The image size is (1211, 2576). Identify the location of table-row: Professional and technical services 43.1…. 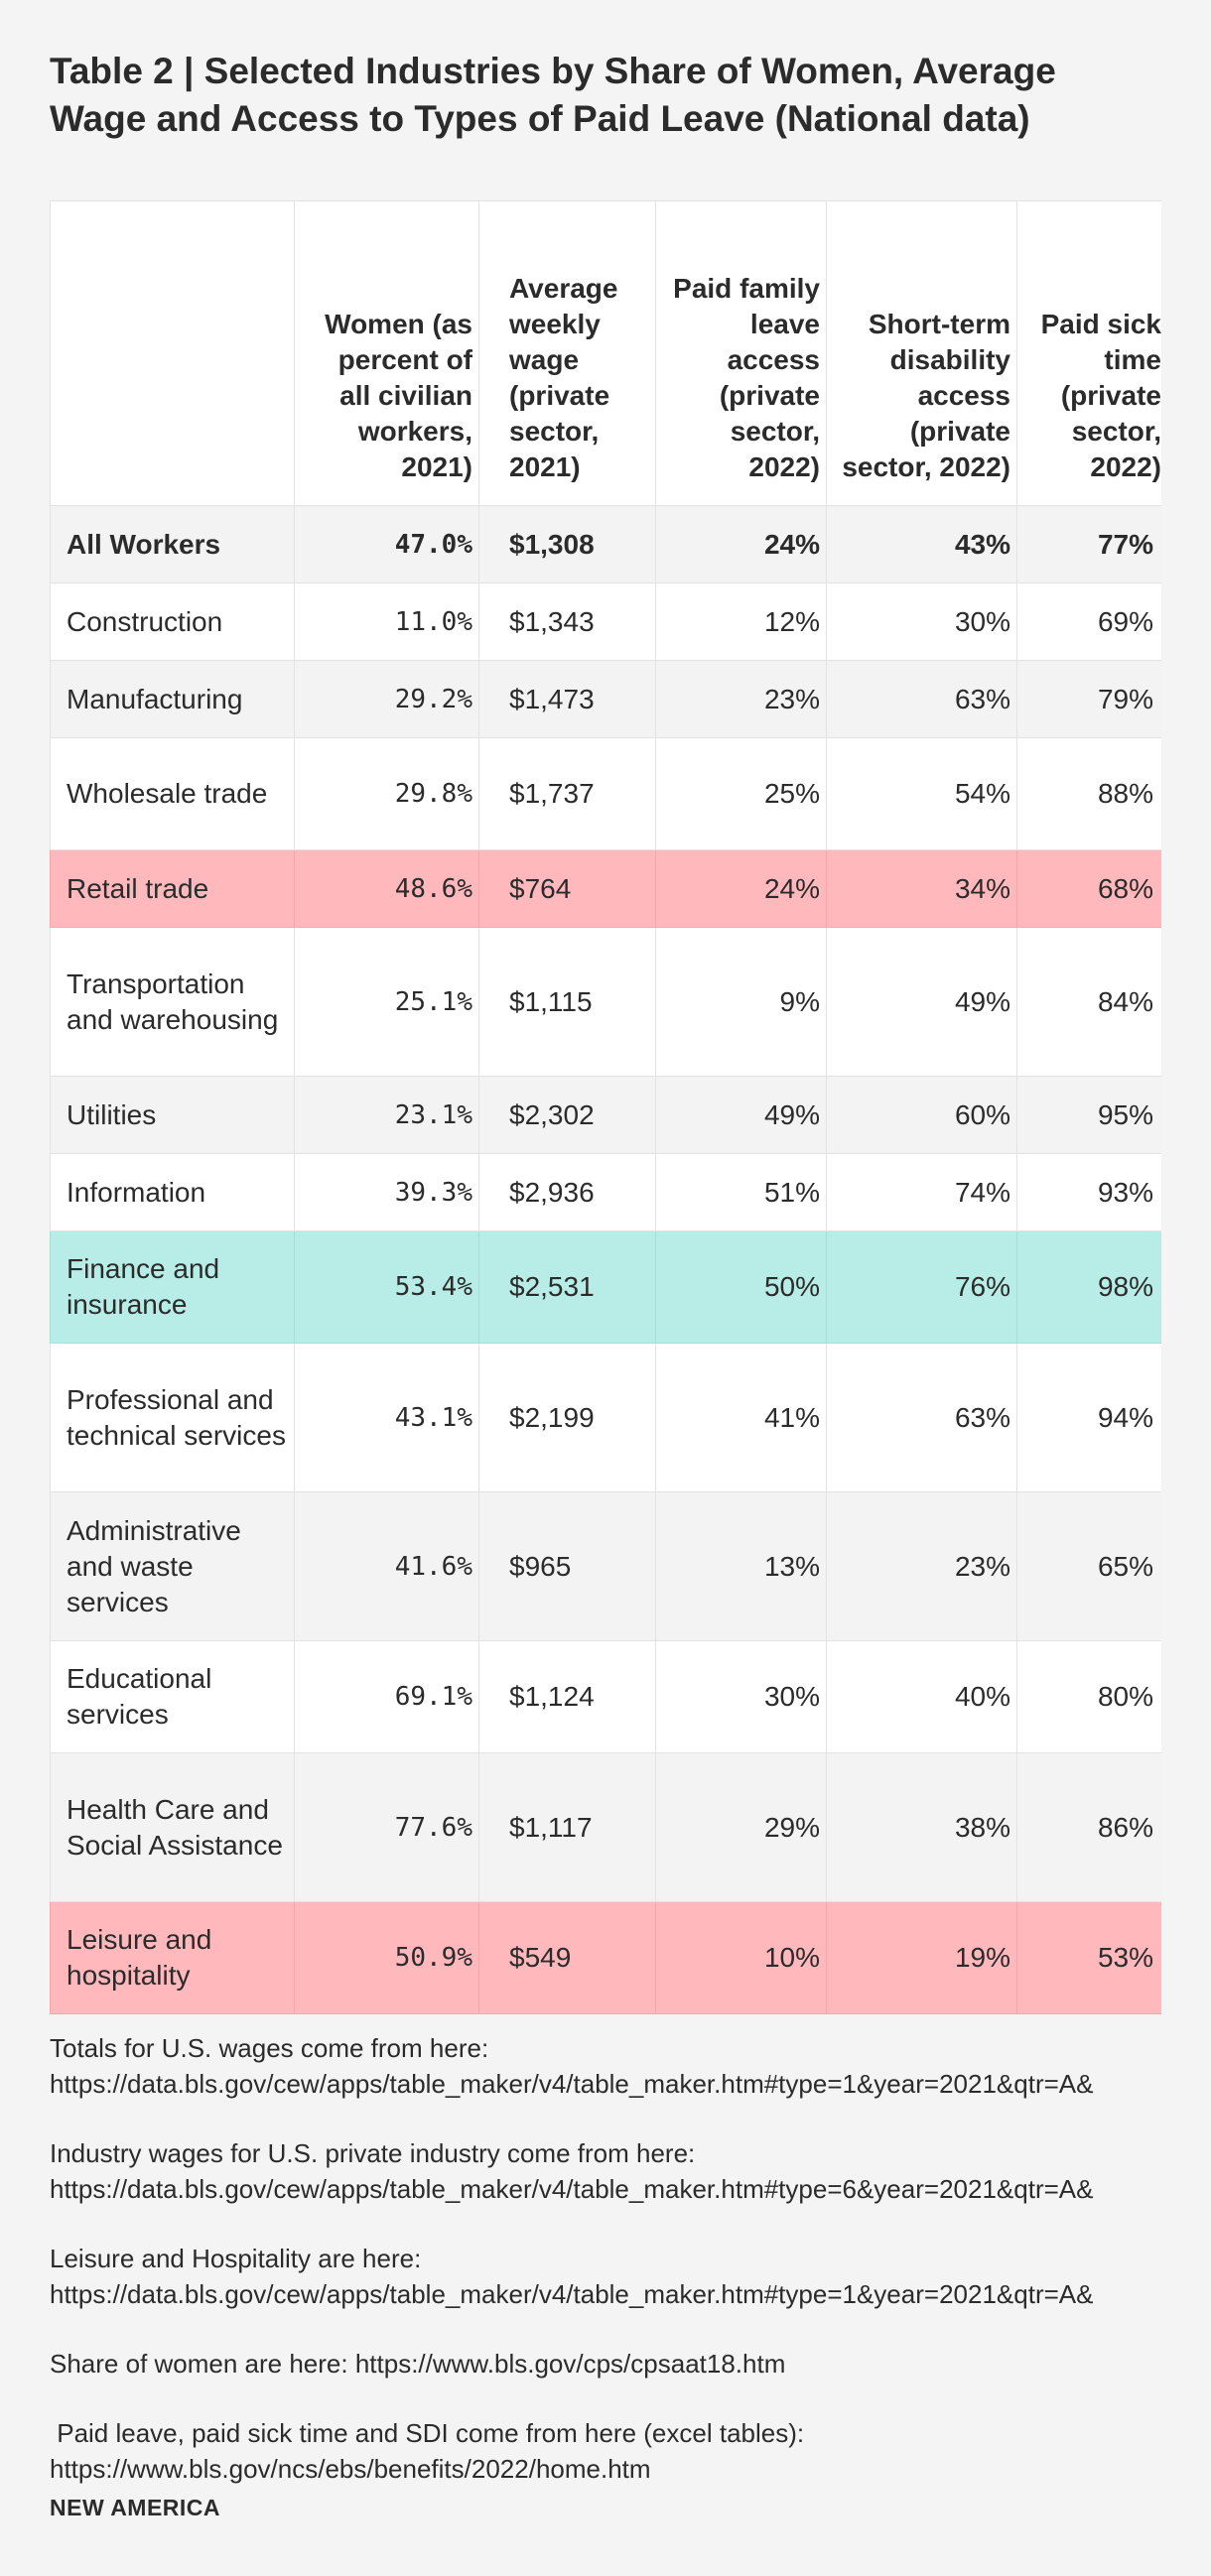
(606, 1417).